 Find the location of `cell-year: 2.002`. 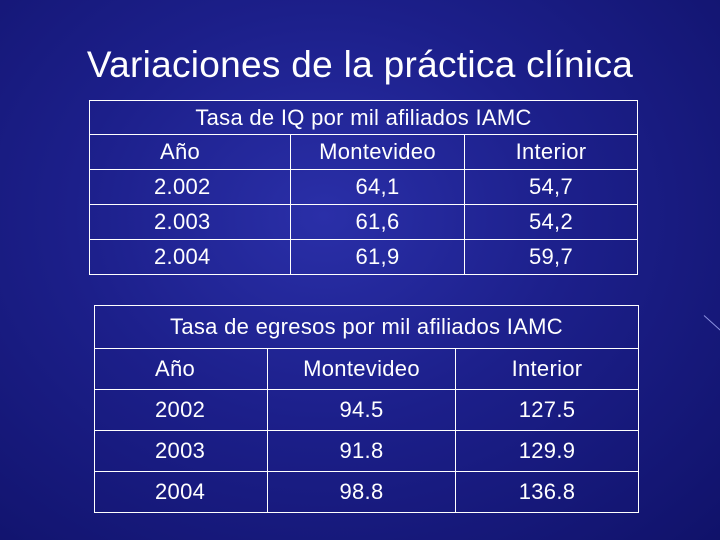

cell-year: 2.002 is located at coordinates (190, 187).